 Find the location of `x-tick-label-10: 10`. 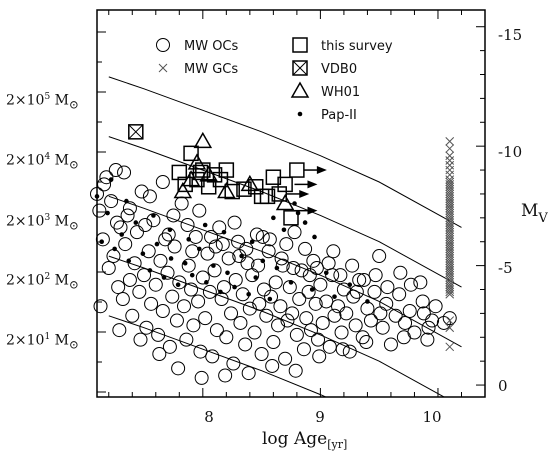

x-tick-label-10: 10 is located at coordinates (431, 417).